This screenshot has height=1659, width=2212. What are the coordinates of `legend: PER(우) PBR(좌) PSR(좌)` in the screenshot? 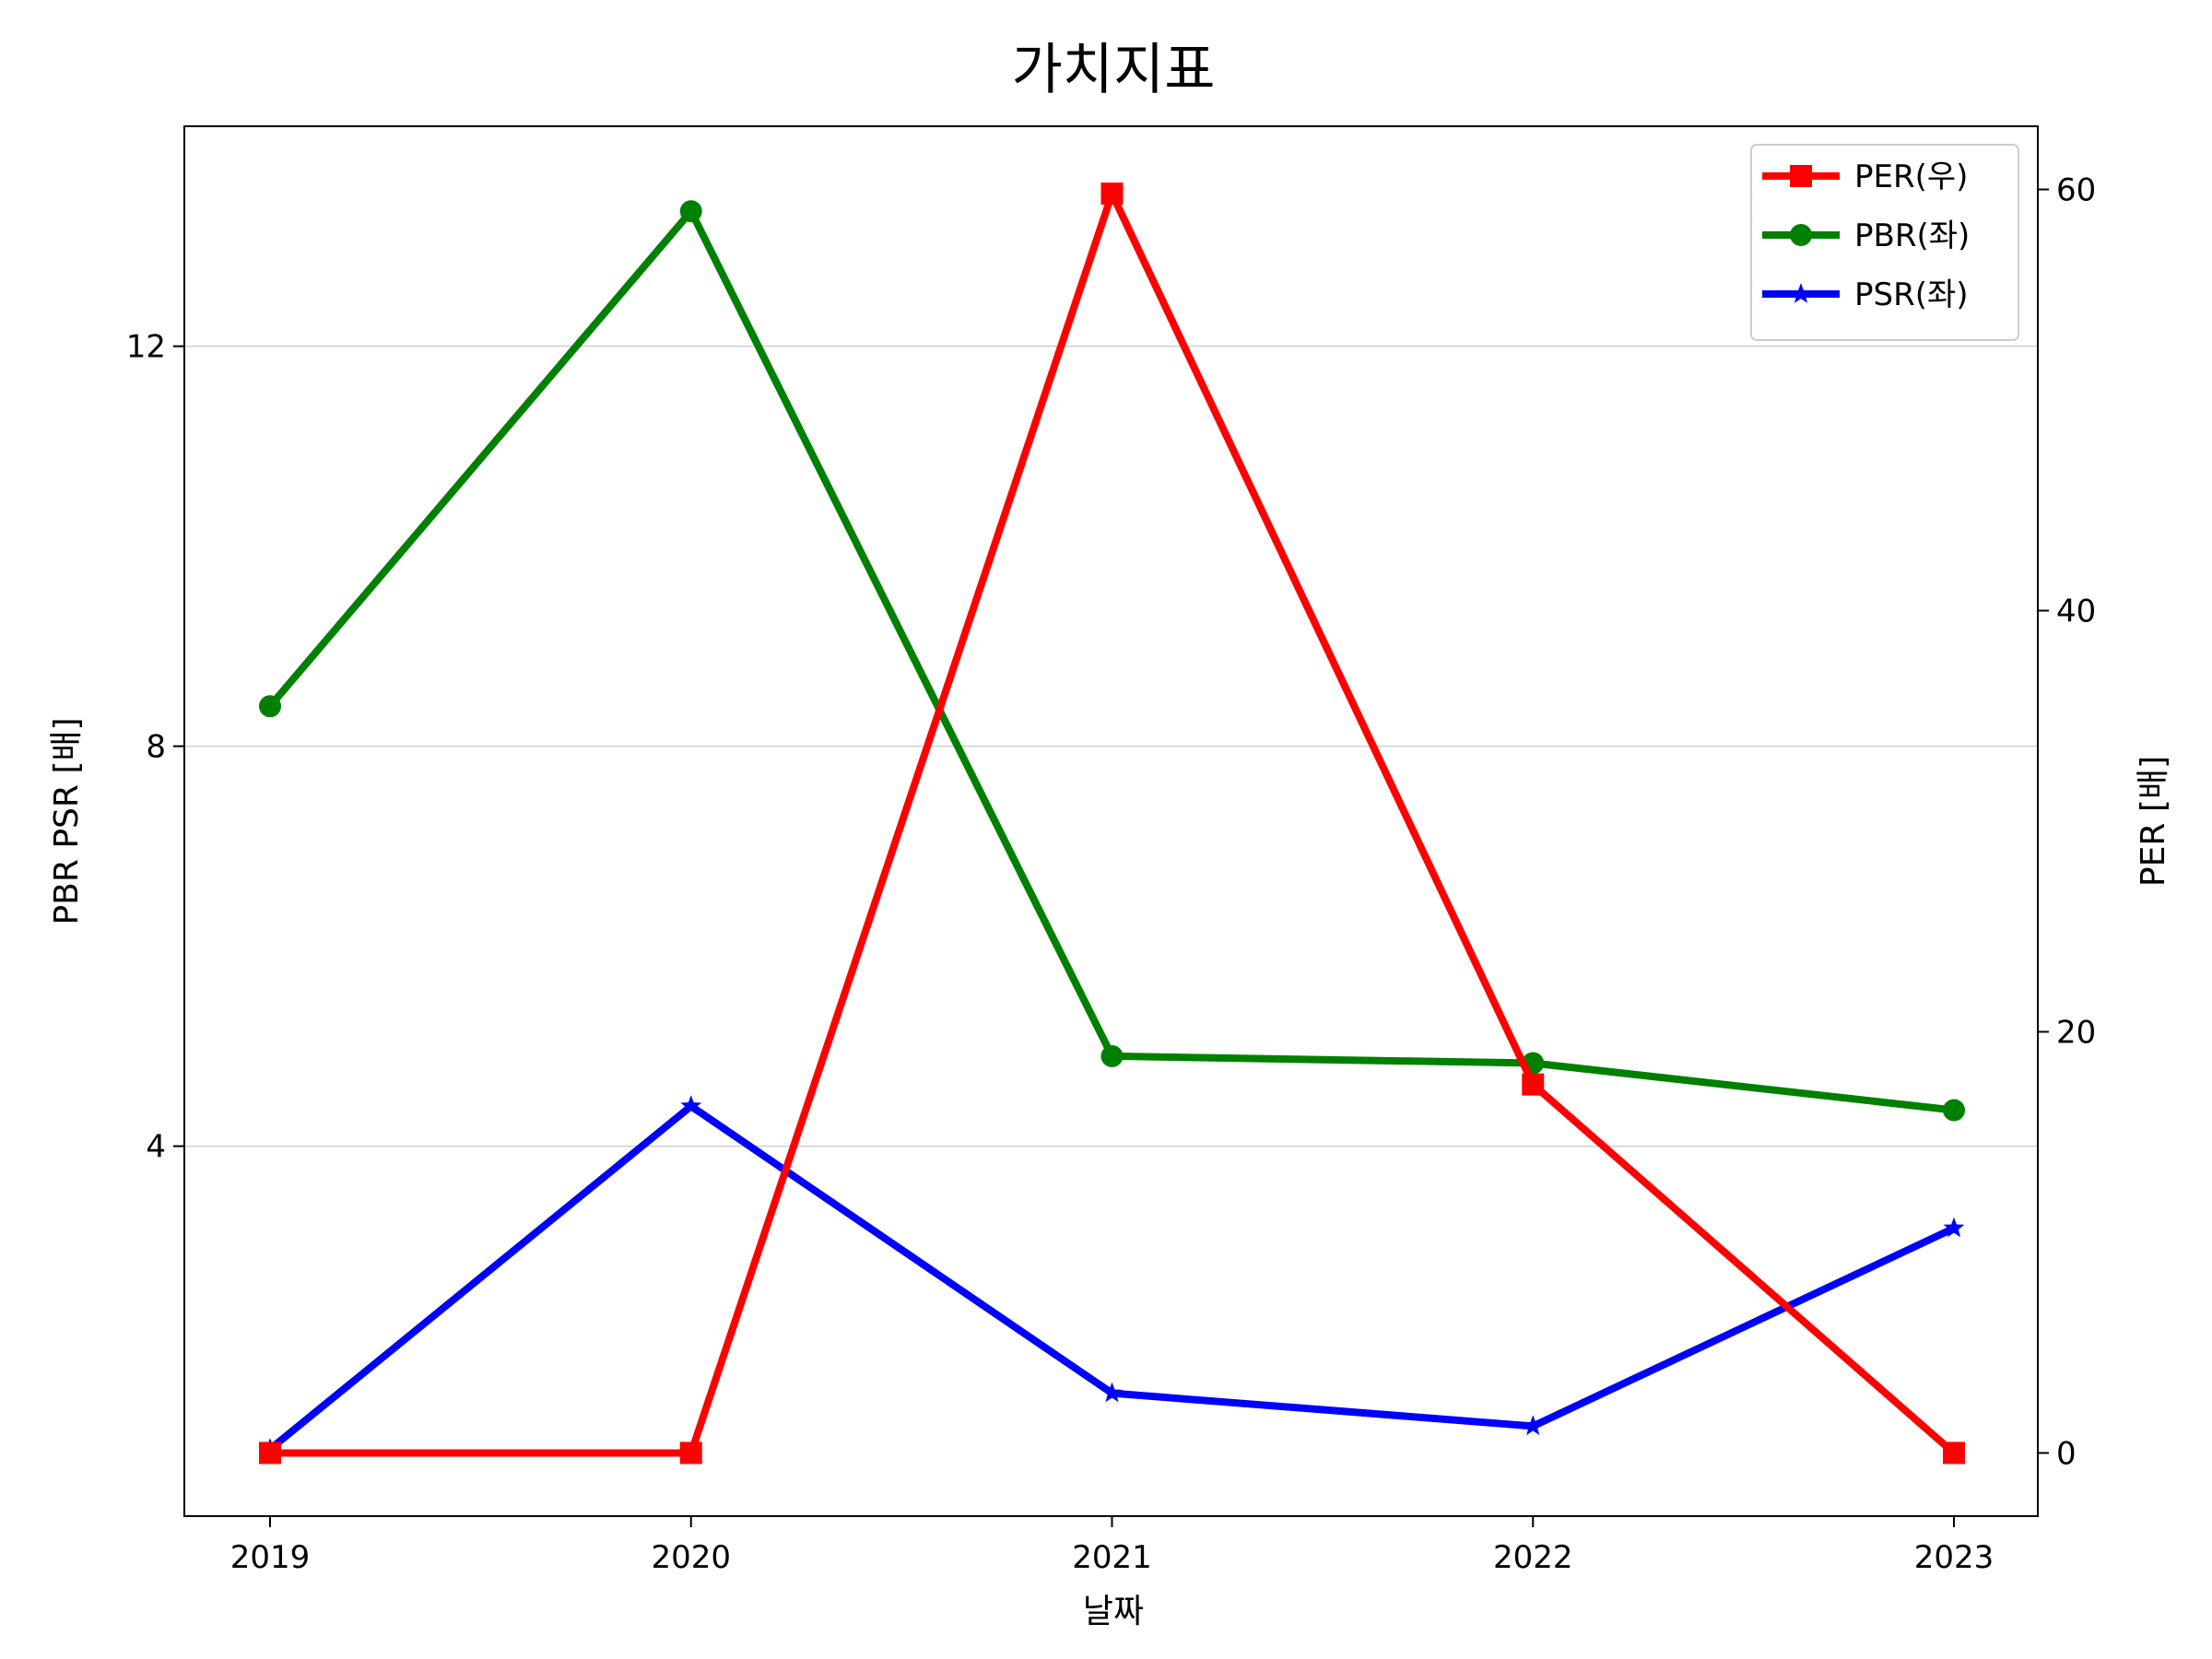 It's located at (1884, 242).